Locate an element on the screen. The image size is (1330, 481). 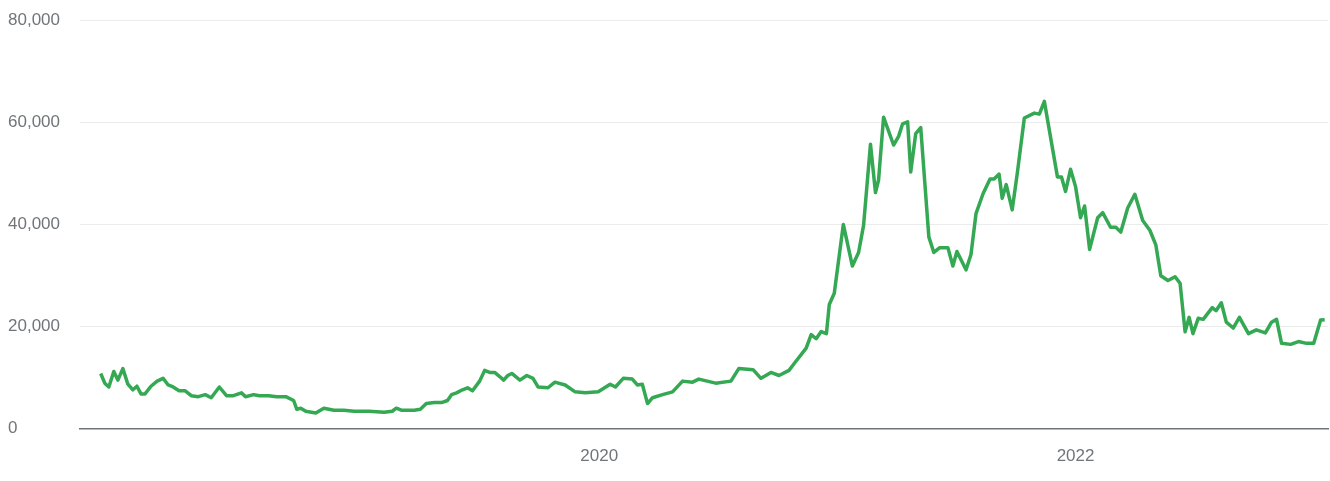
y-tick-label: 40,000 is located at coordinates (34, 224).